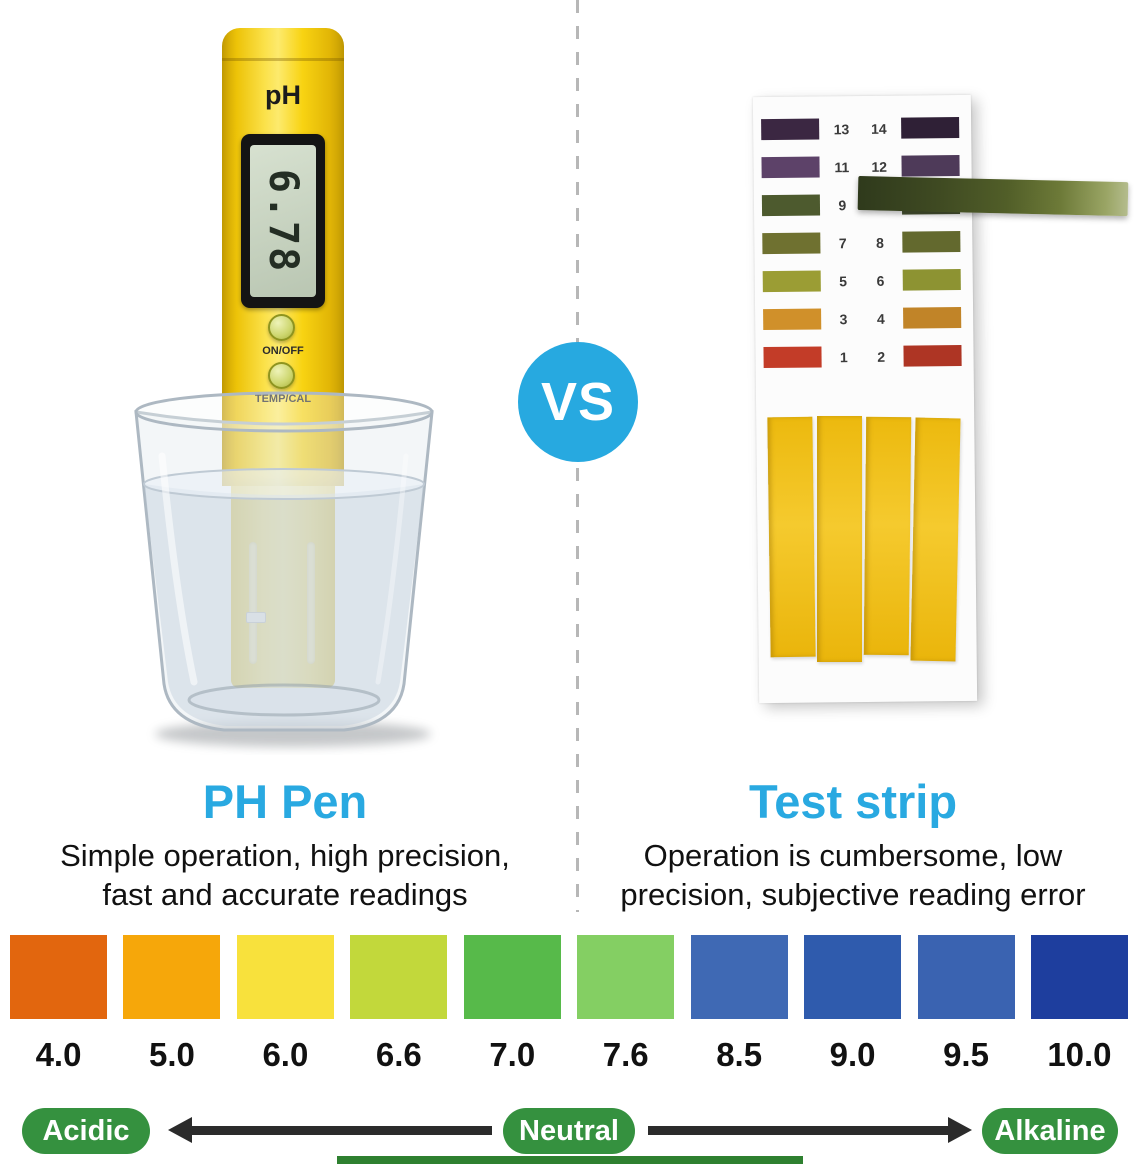 This screenshot has height=1164, width=1138. Describe the element at coordinates (284, 412) in the screenshot. I see `glass-rim` at that location.